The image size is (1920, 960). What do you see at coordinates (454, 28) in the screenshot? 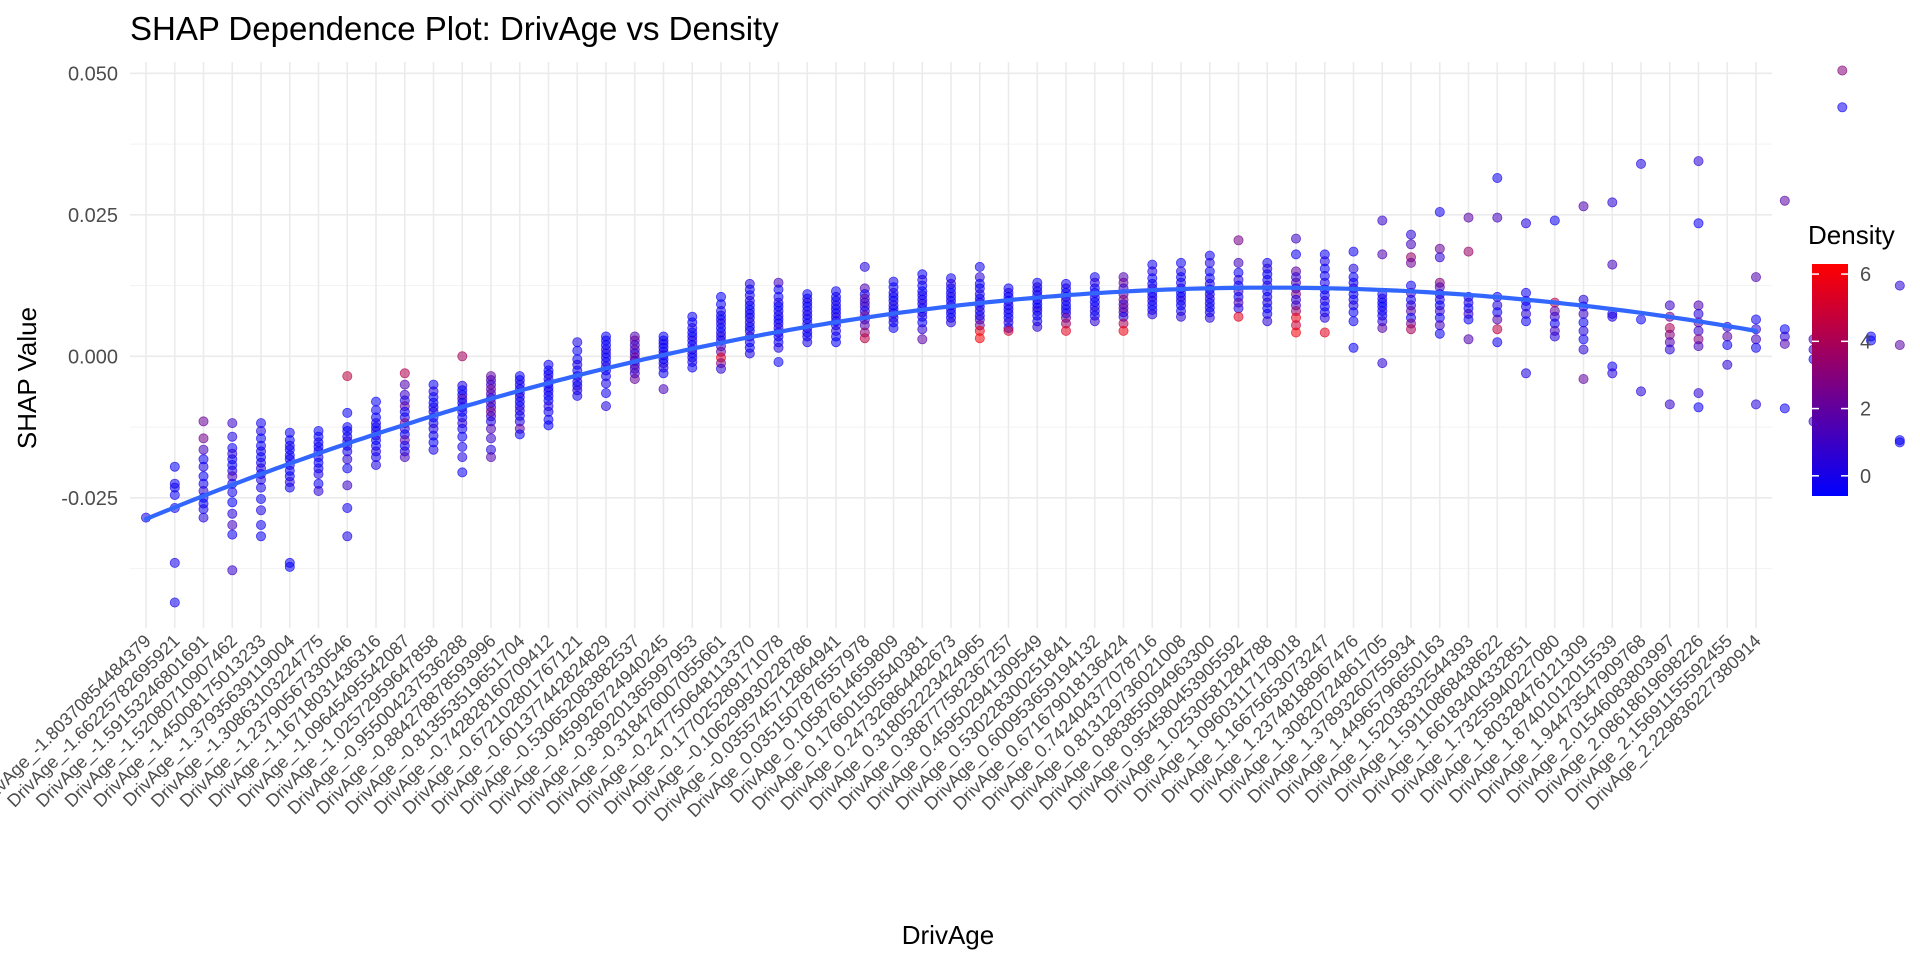
I see `chart-title: SHAP Dependence Plot: DrivAge vs Density` at bounding box center [454, 28].